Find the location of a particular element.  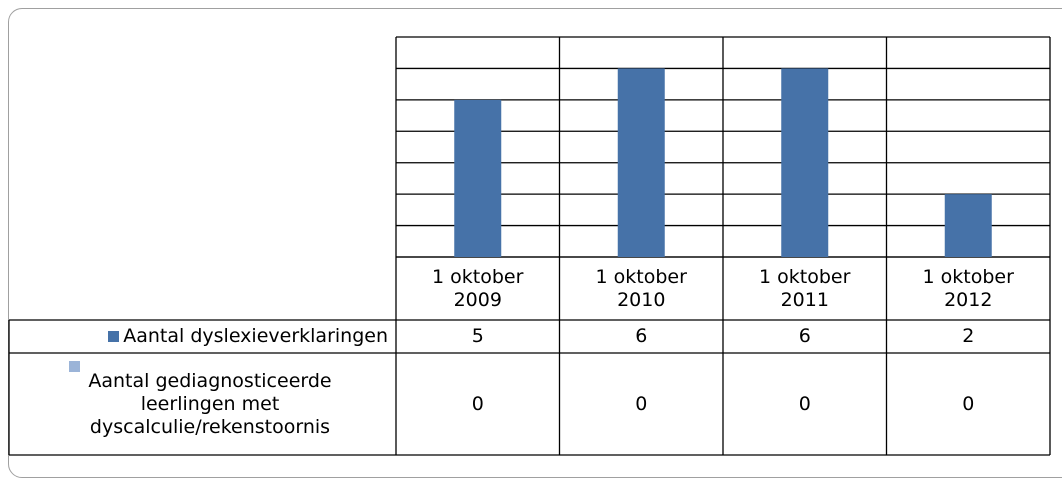

x-tick-label: 1 oktober 2009 is located at coordinates (478, 288).